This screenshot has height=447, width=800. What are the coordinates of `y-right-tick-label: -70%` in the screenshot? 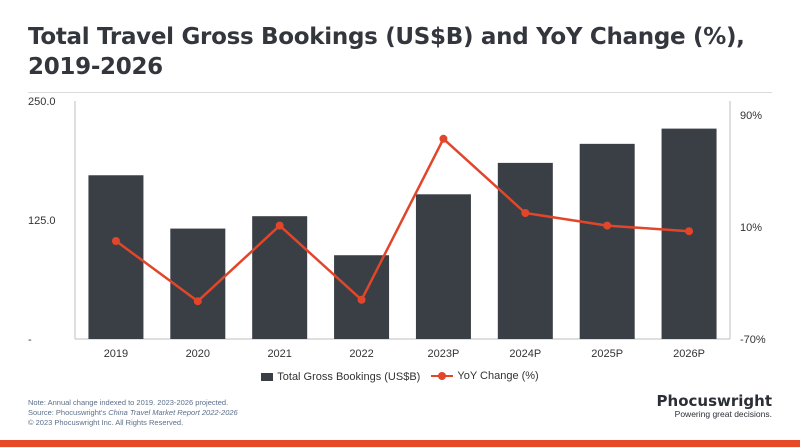 It's located at (753, 340).